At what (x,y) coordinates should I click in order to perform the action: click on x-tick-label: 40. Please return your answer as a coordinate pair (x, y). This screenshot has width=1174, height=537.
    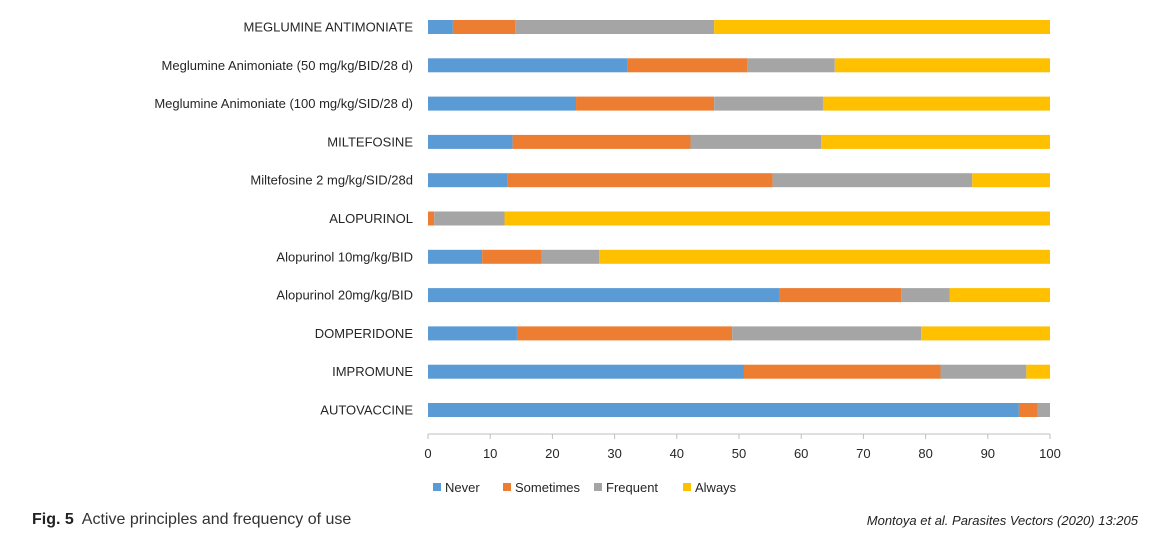
    Looking at the image, I should click on (677, 453).